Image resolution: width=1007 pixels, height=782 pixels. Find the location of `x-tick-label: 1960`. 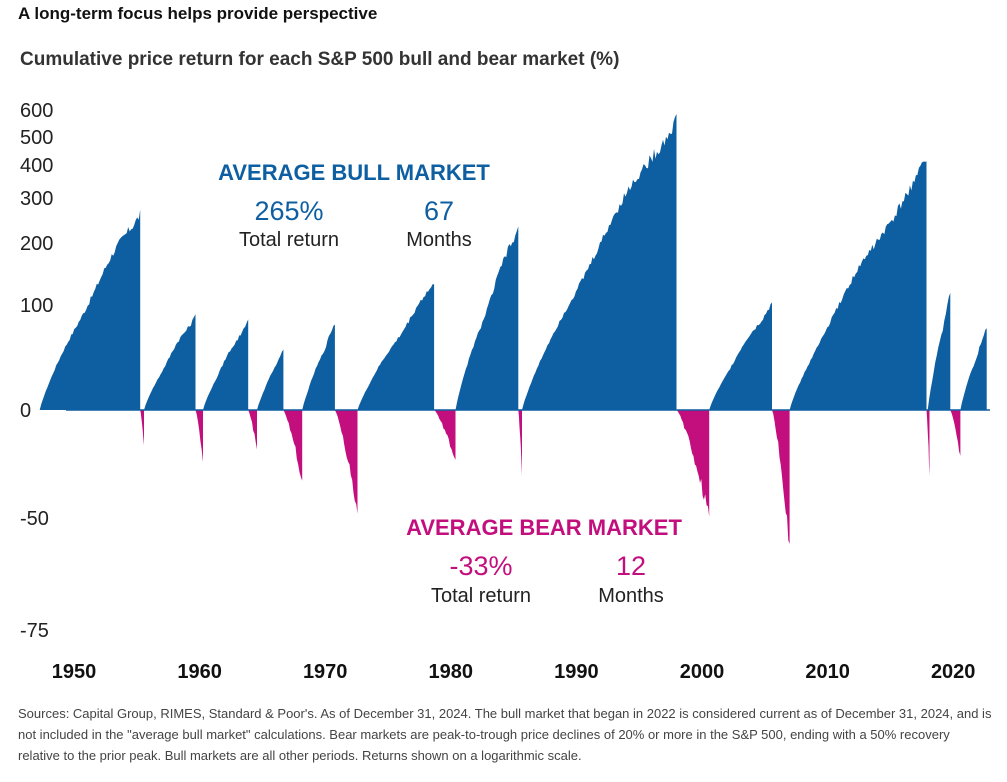

x-tick-label: 1960 is located at coordinates (199, 672).